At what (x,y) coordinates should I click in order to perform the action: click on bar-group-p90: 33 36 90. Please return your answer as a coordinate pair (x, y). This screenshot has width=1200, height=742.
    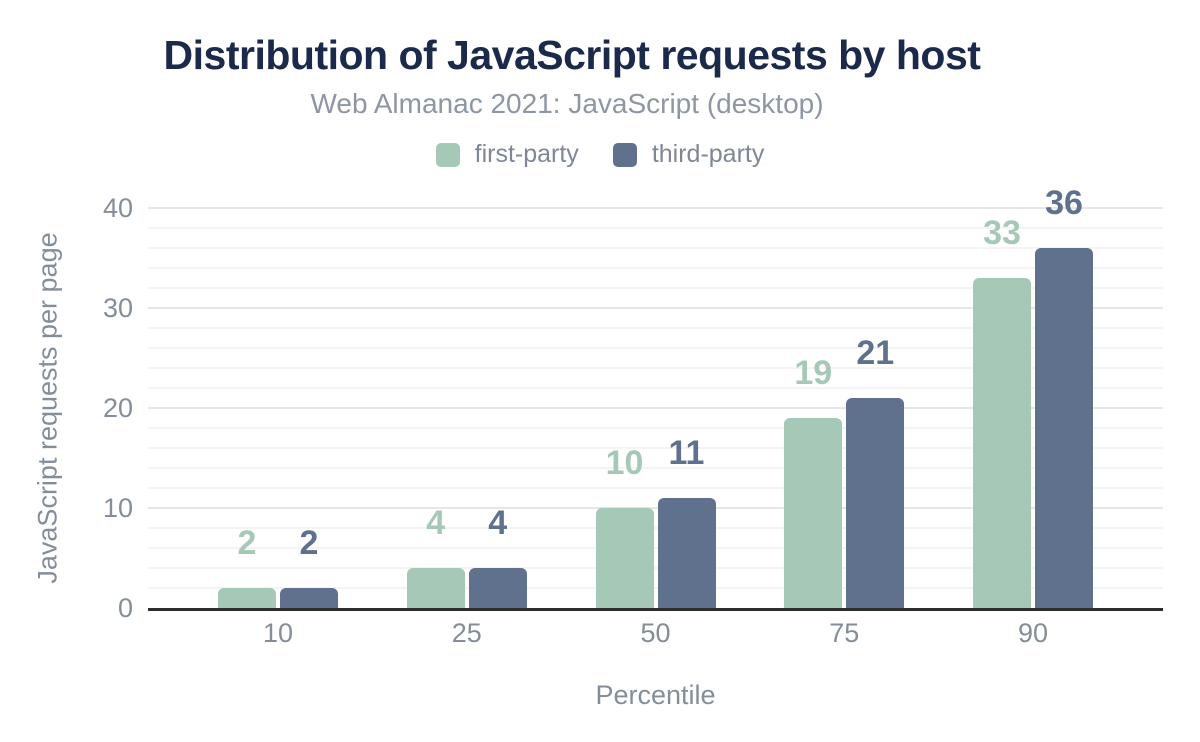
    Looking at the image, I should click on (1033, 417).